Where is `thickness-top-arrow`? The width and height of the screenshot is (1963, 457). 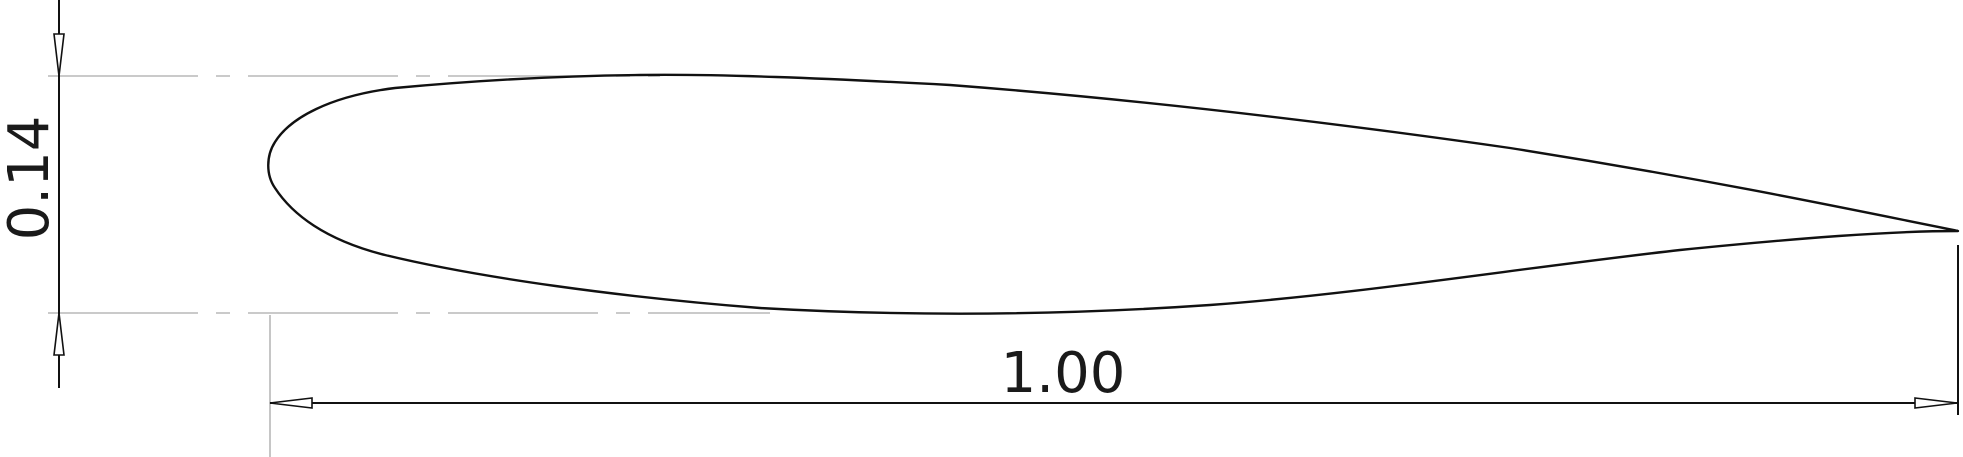 thickness-top-arrow is located at coordinates (59, 55).